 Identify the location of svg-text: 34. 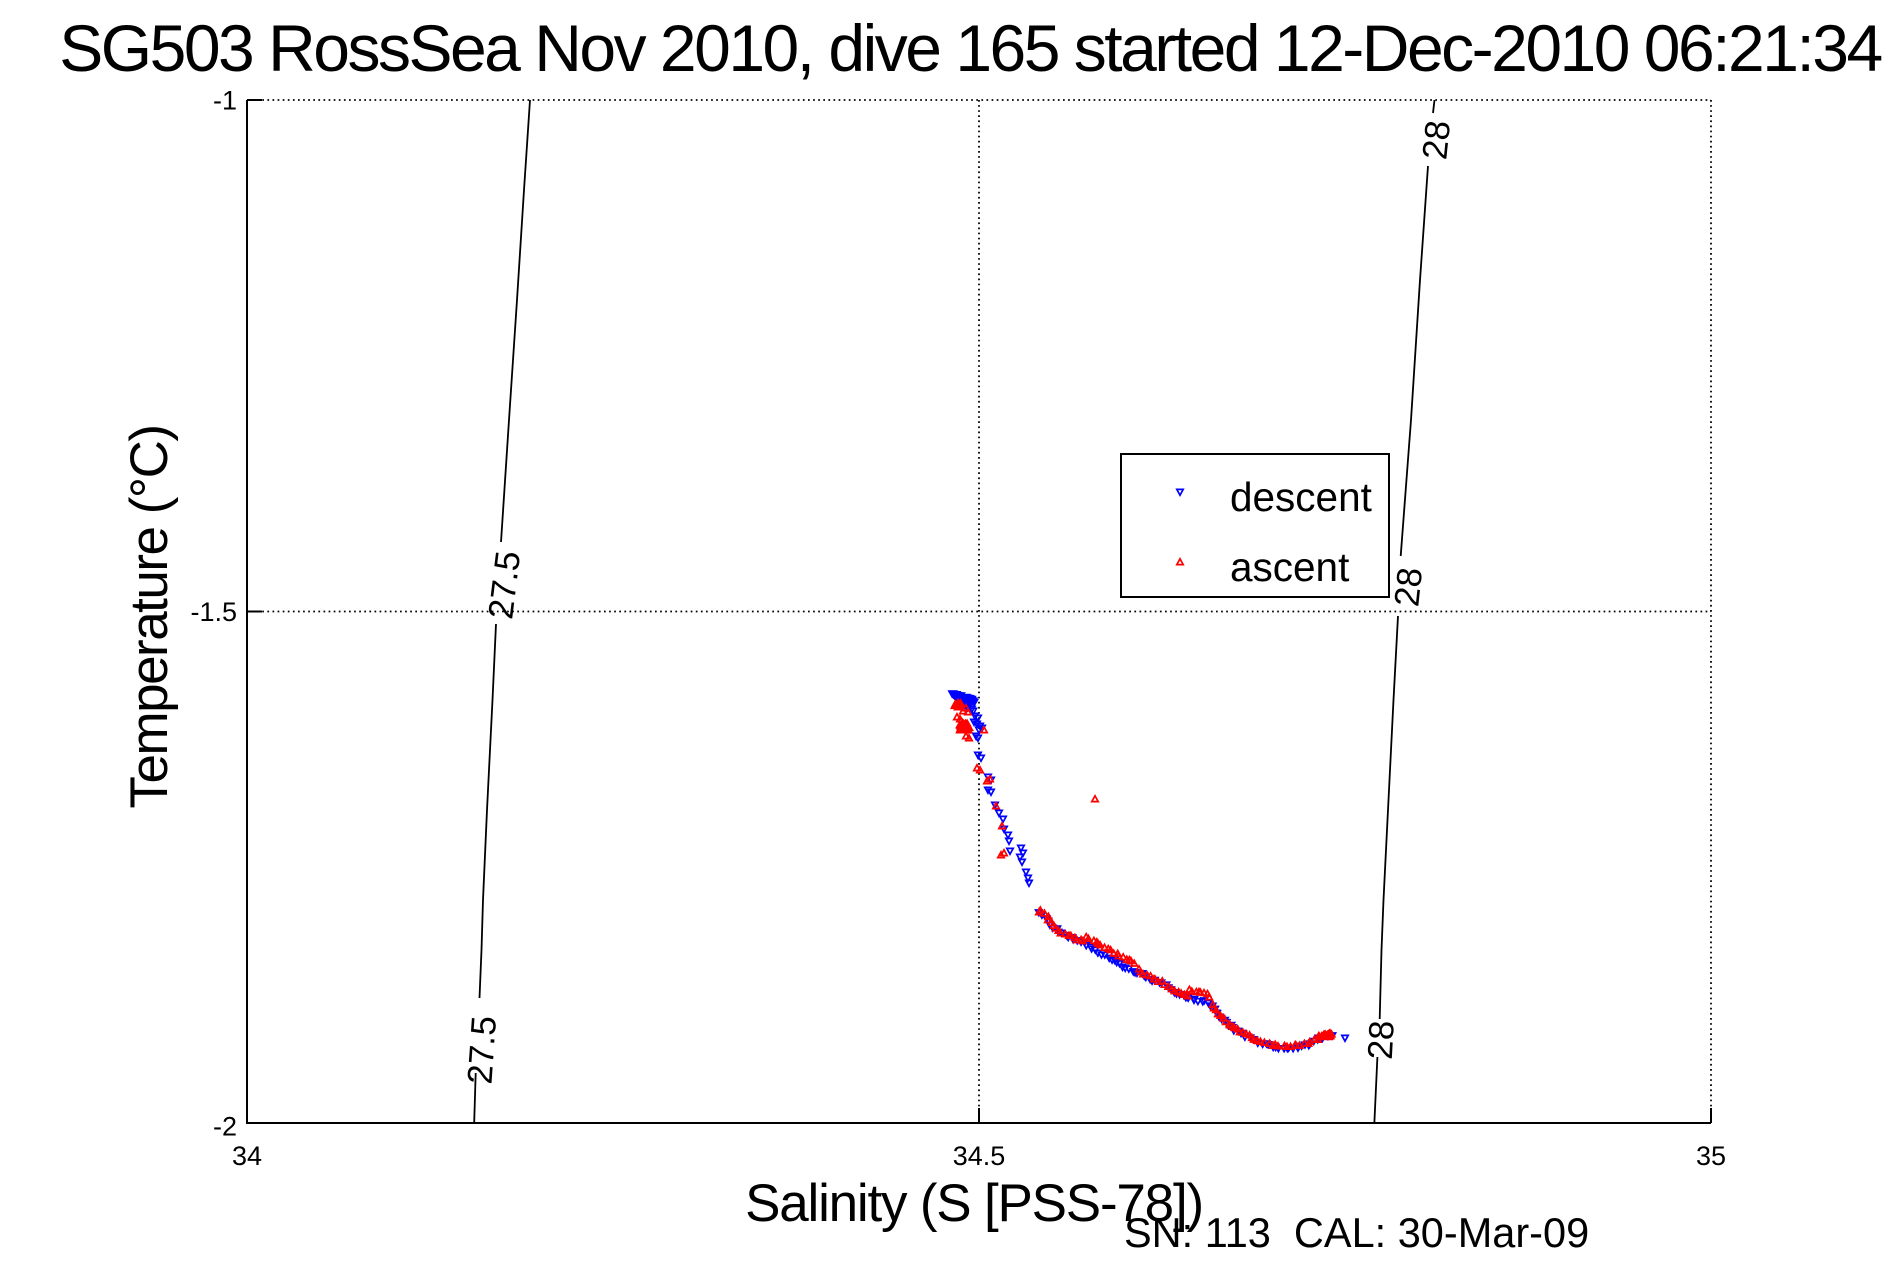
(247, 1156).